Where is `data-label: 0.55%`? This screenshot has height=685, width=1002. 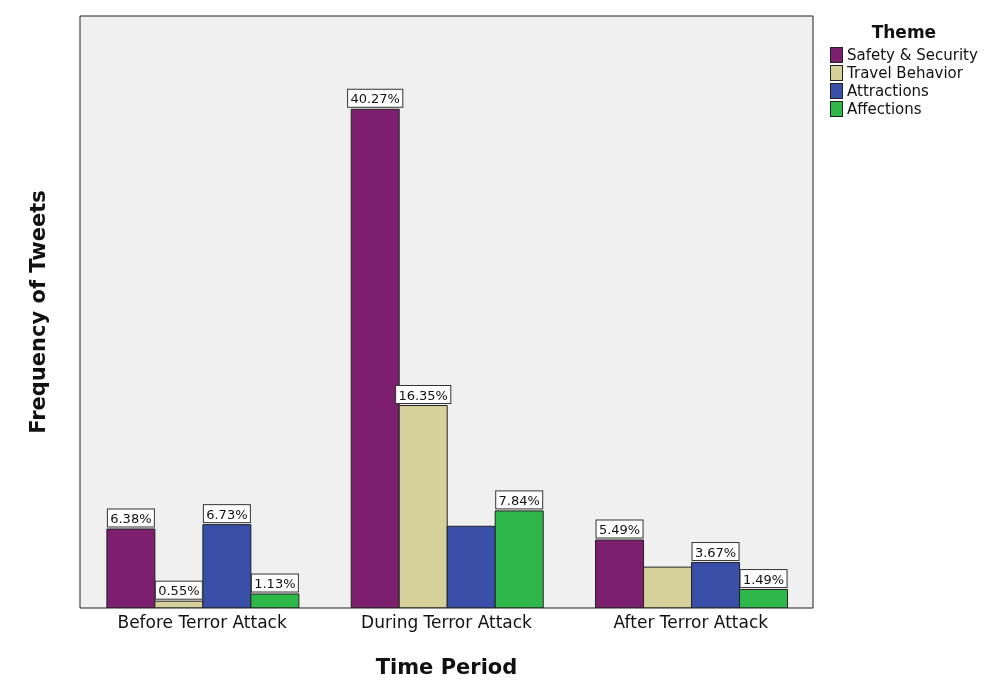 data-label: 0.55% is located at coordinates (179, 591).